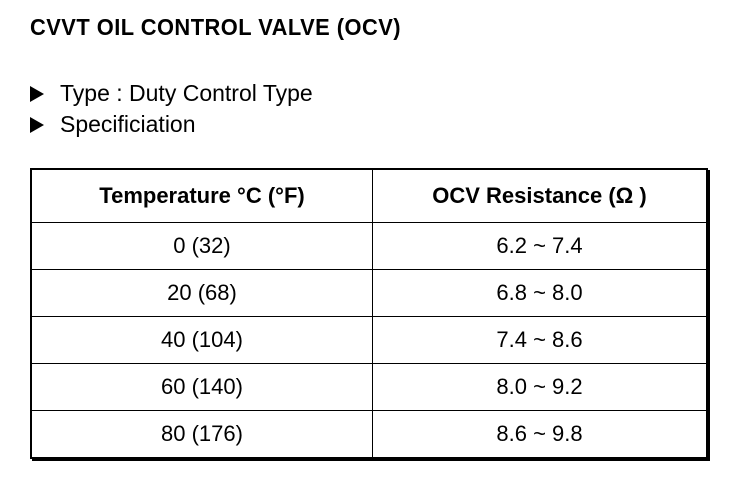  What do you see at coordinates (216, 27) in the screenshot?
I see `title: CVVT OIL CONTROL VALVE (OCV)` at bounding box center [216, 27].